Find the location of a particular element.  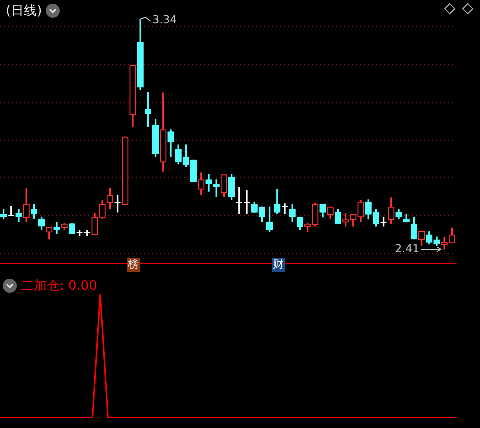

text: 榜 is located at coordinates (133, 265).